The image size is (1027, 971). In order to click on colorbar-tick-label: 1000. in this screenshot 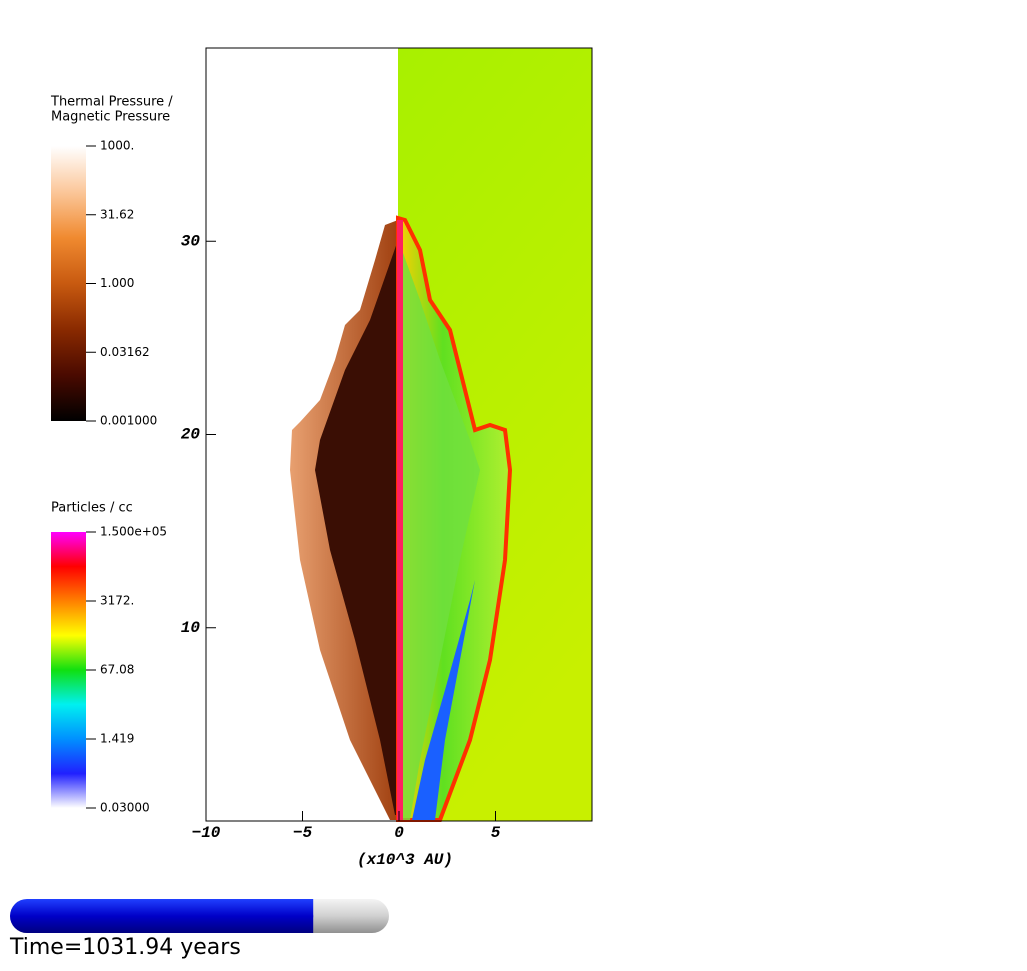, I will do `click(117, 146)`.